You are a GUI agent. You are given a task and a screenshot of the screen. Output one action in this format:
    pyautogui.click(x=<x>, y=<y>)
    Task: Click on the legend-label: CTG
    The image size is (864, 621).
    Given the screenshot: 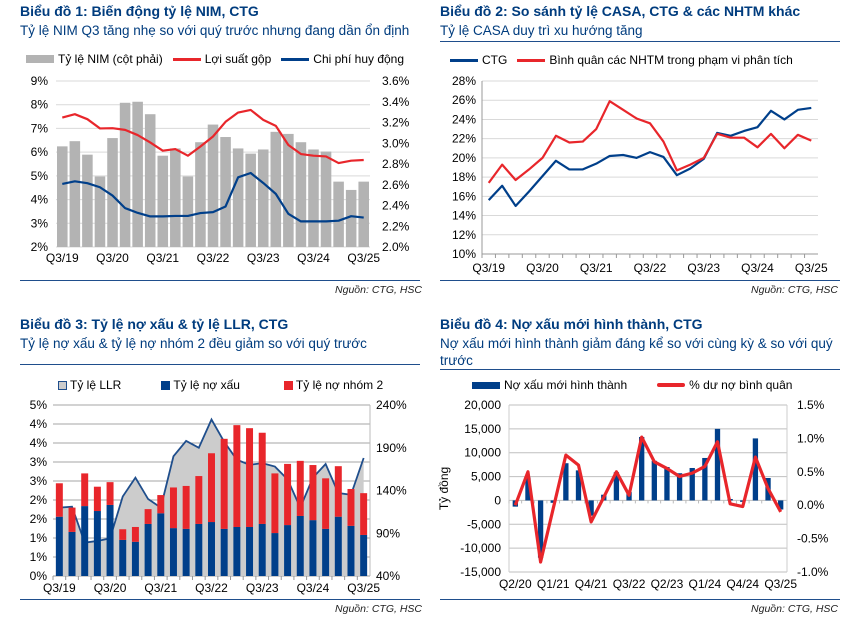 What is the action you would take?
    pyautogui.click(x=495, y=60)
    